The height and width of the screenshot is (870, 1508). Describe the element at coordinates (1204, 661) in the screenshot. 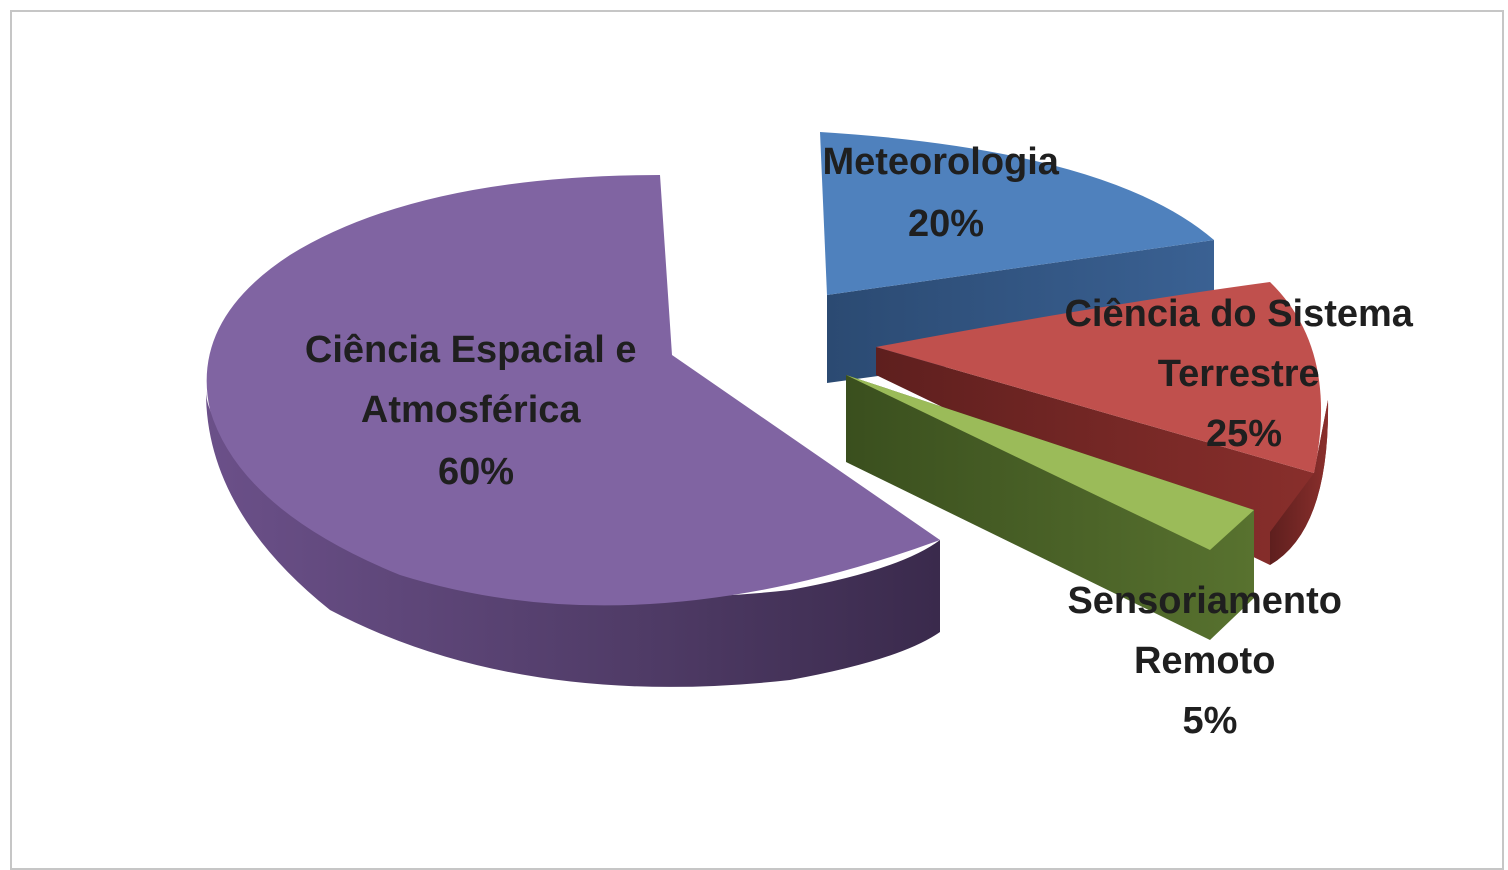

I see `label-sensoriamento-remoto-line-2: Remoto` at that location.